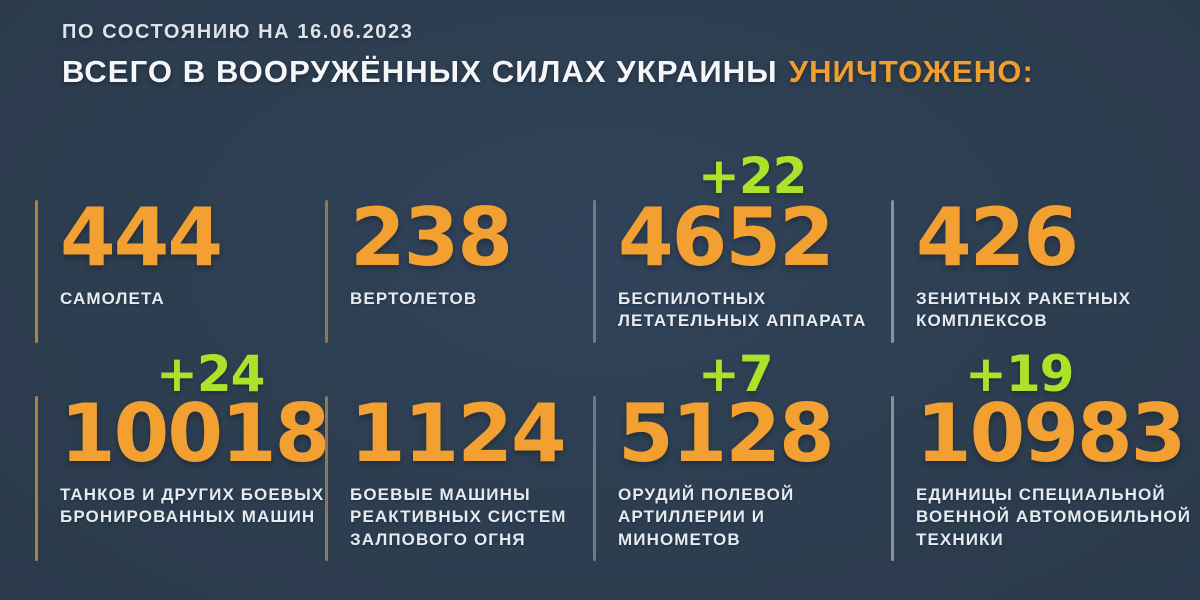 Image resolution: width=1200 pixels, height=600 pixels. I want to click on stat-cell-aircraft: 444 САМОЛЕТА, so click(180, 235).